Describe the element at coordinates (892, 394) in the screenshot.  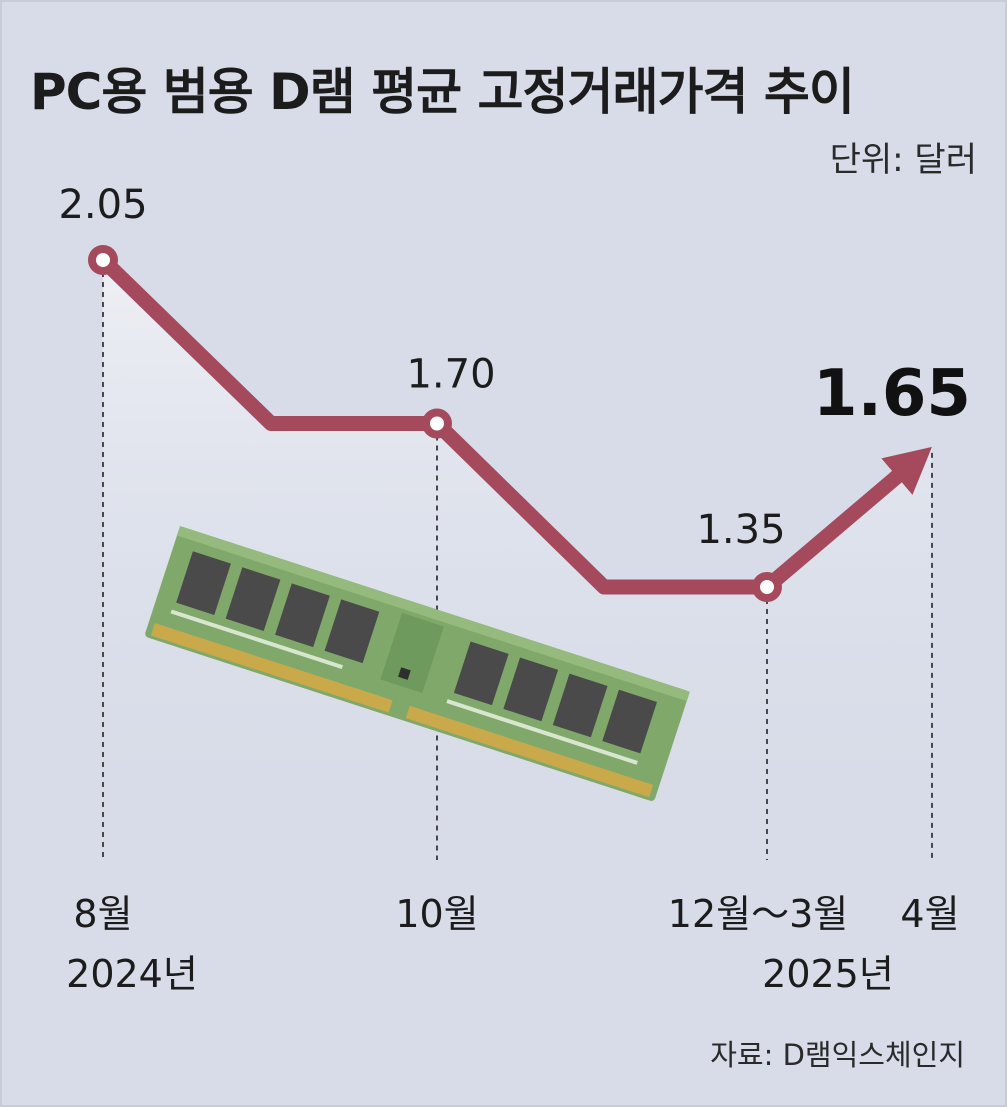
I see `data-label-highlight: 1.65` at that location.